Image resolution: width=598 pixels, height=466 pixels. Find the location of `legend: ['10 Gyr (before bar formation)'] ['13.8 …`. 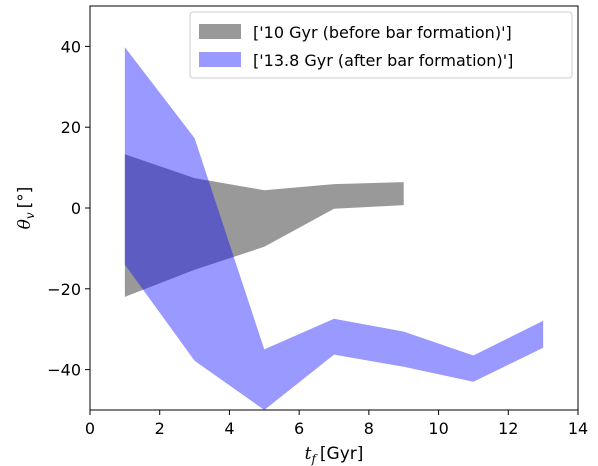

legend: ['10 Gyr (before bar formation)'] ['13.8 … is located at coordinates (381, 45).